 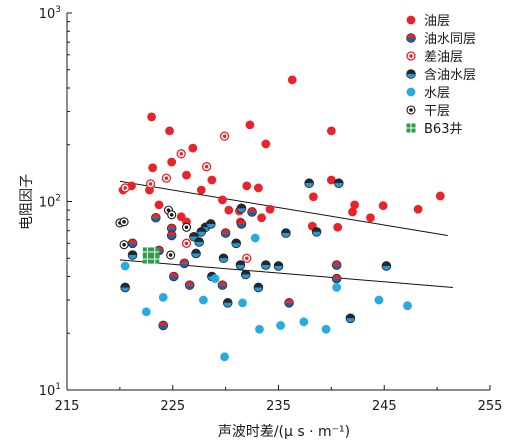 I want to click on x-tick-label: 245, so click(x=384, y=406).